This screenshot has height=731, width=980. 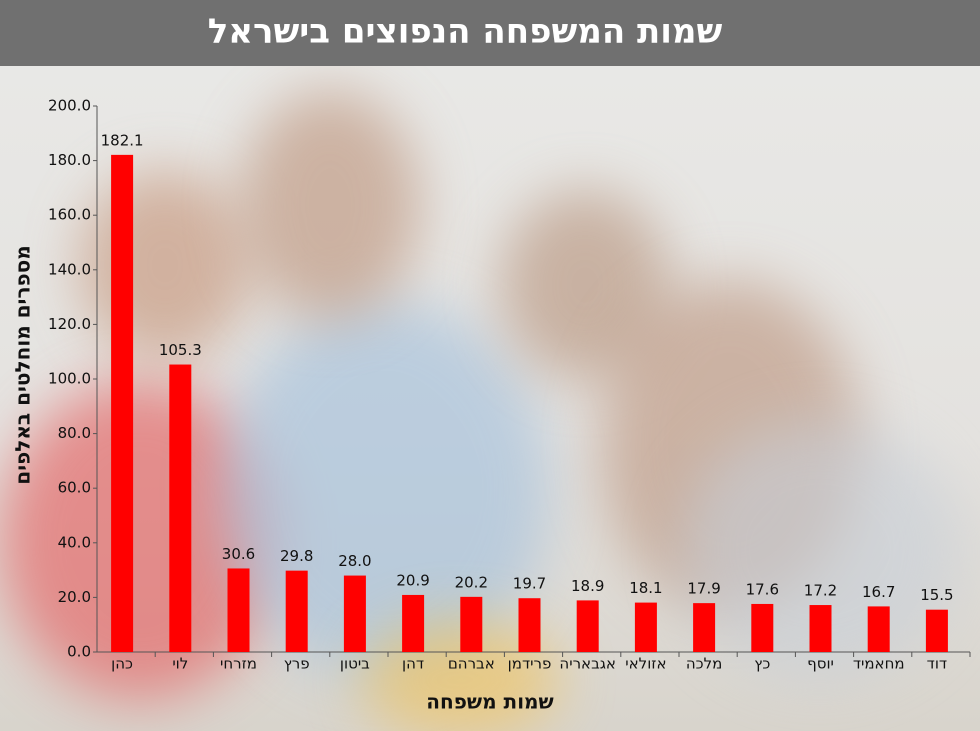 I want to click on value-label: 17.9, so click(x=703, y=589).